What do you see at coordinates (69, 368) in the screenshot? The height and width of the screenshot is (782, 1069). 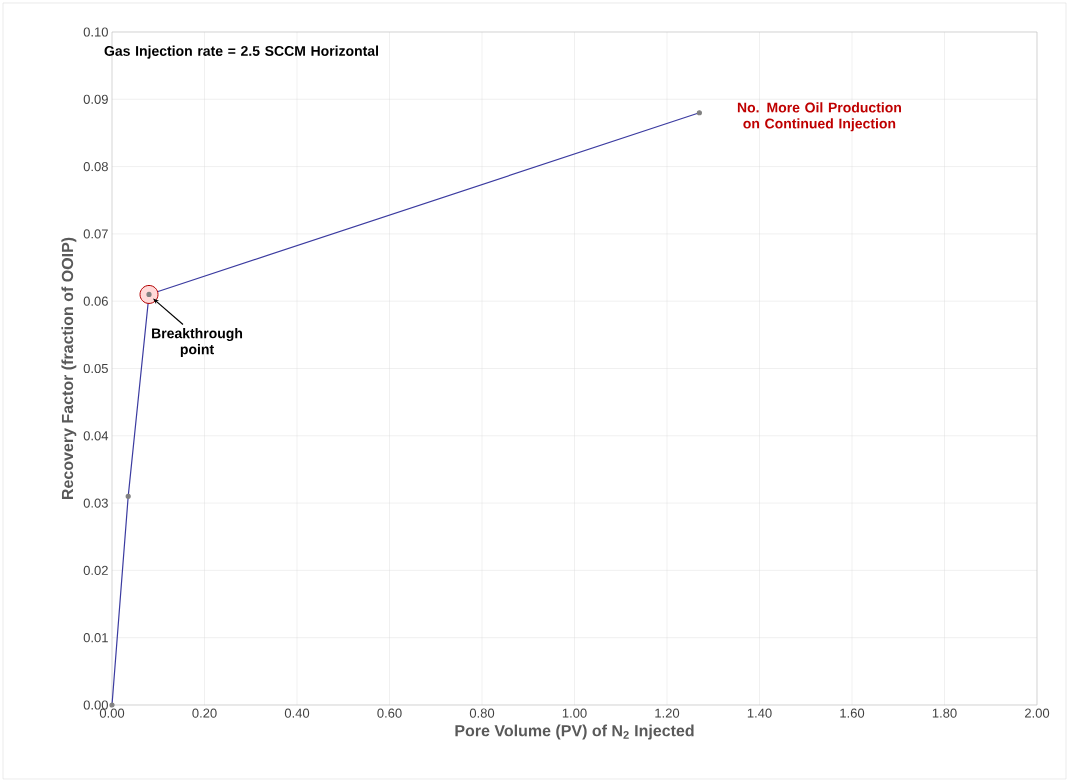 I see `y-axis-title: Recovery Factor (fraction of OOIP)` at bounding box center [69, 368].